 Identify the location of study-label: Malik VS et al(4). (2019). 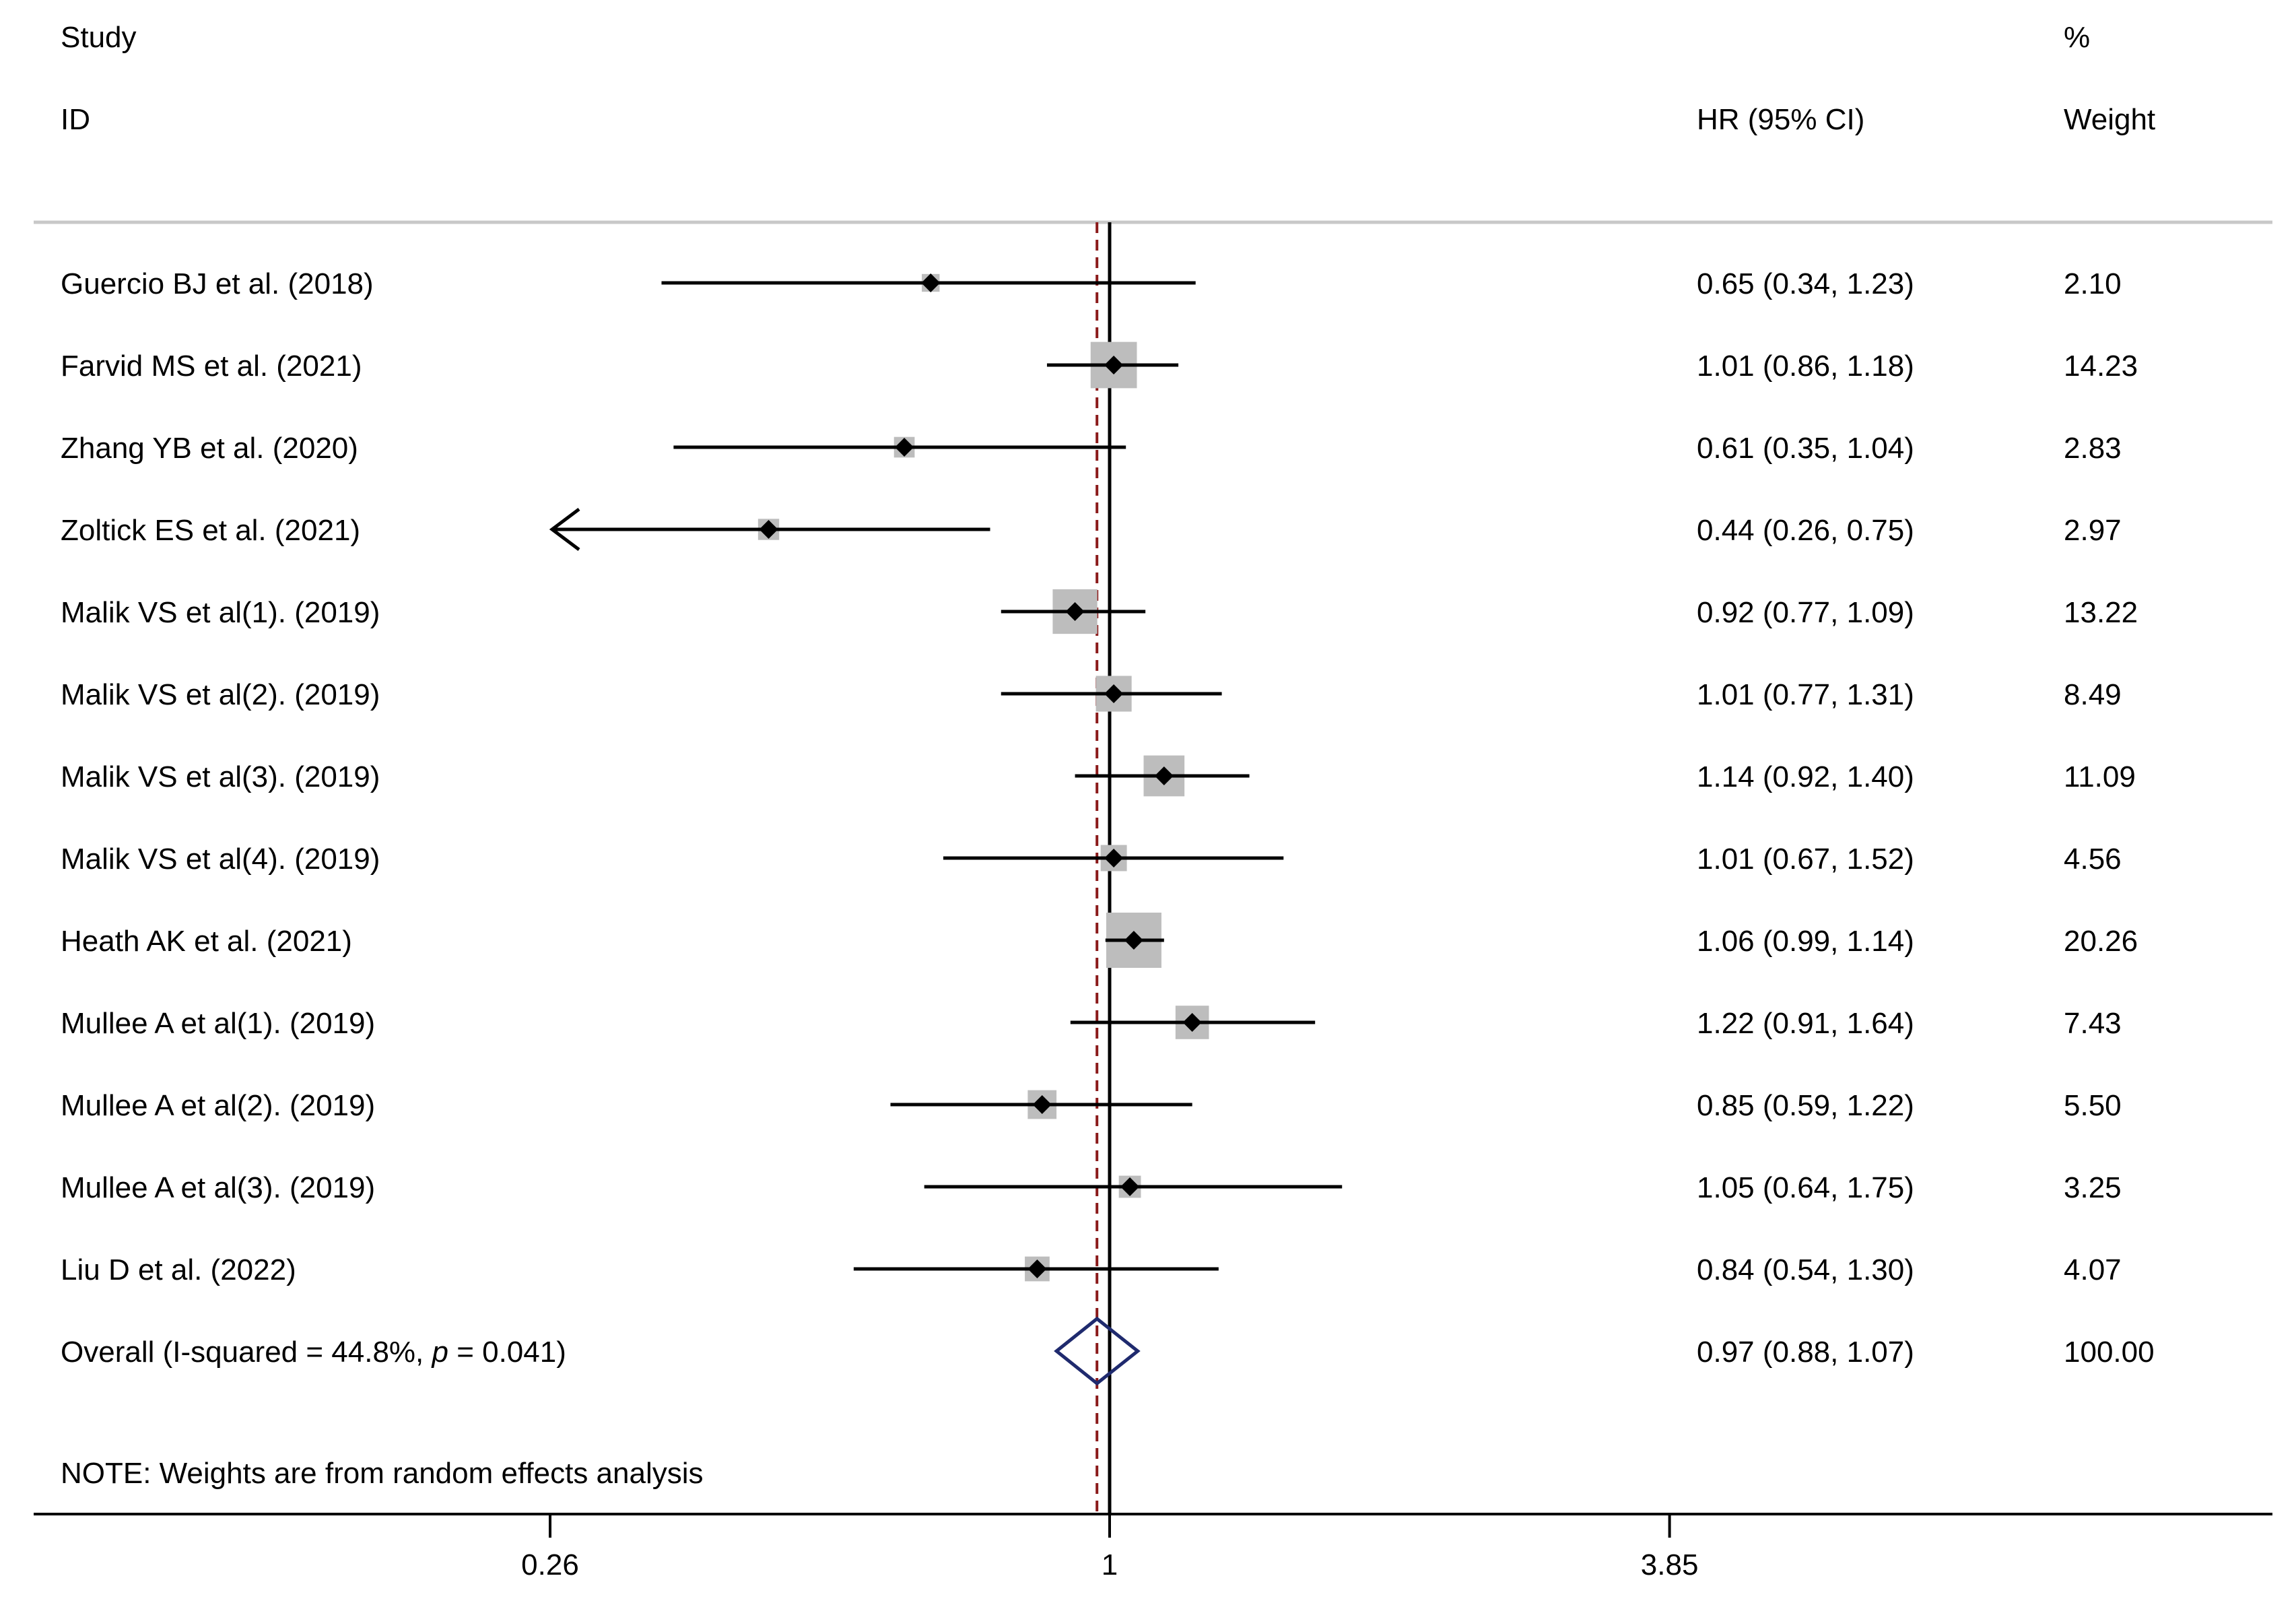
(221, 859).